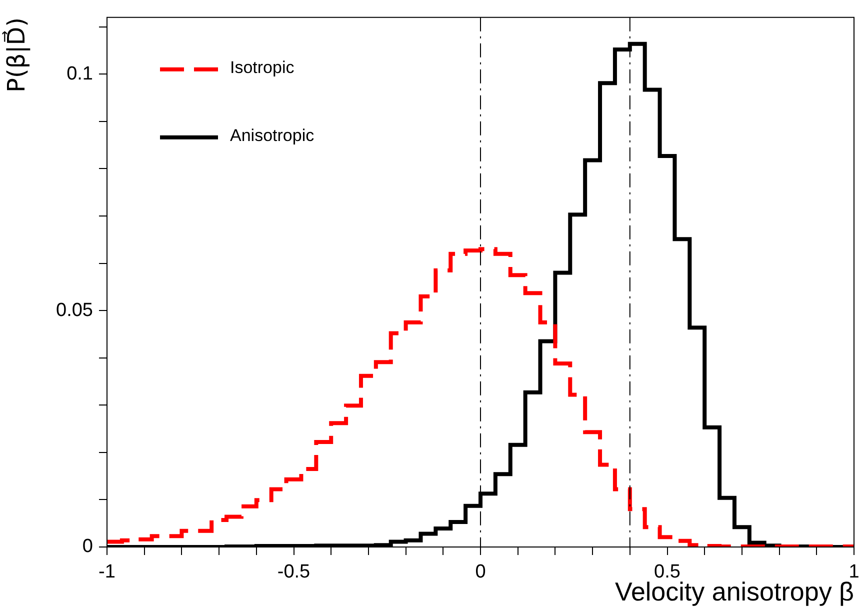 The image size is (868, 613). Describe the element at coordinates (107, 572) in the screenshot. I see `x-tick-label: -1` at that location.